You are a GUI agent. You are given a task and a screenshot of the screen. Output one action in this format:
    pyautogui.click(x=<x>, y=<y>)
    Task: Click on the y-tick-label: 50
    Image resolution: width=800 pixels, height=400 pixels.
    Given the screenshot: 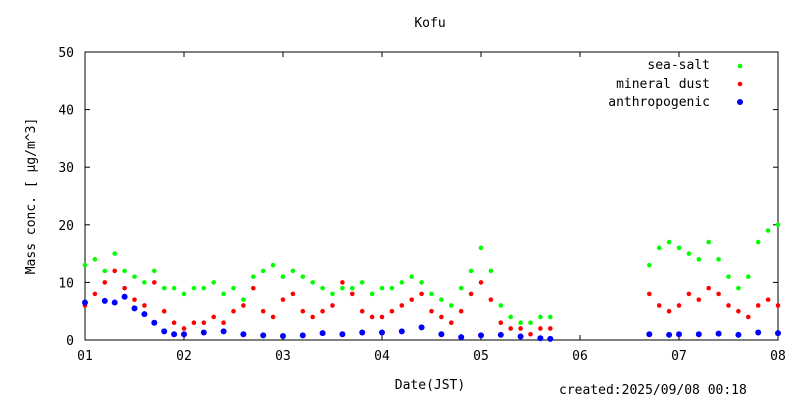 What is the action you would take?
    pyautogui.click(x=66, y=53)
    